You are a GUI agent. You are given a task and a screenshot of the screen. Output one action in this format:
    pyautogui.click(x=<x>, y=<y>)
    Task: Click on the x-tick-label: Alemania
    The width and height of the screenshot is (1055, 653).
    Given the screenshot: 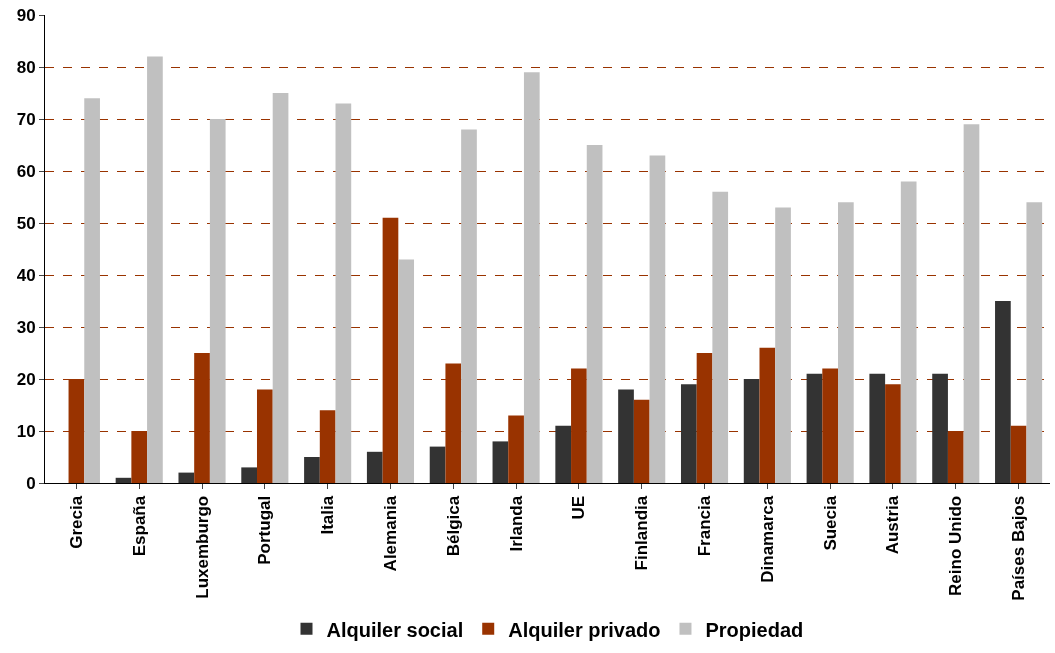 What is the action you would take?
    pyautogui.click(x=390, y=533)
    